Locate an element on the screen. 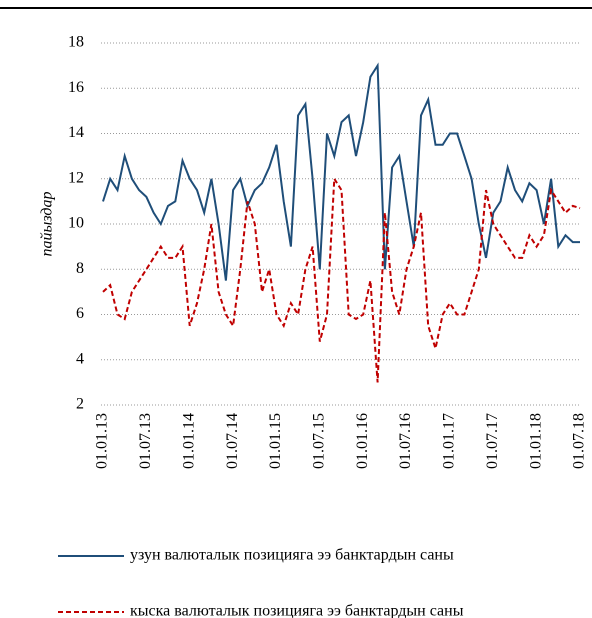 The image size is (592, 618). x-tick-label: 01.01.15 is located at coordinates (275, 441).